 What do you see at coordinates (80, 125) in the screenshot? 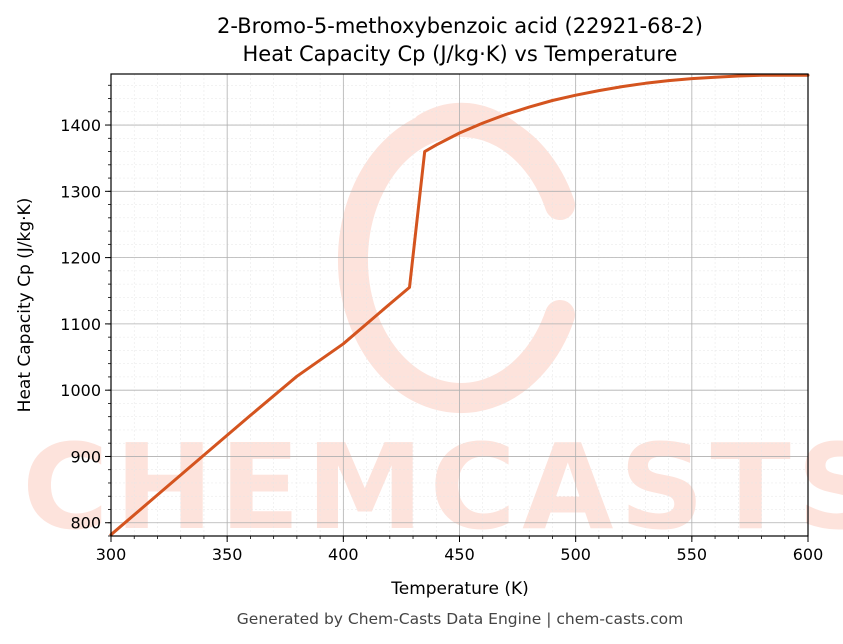
I see `y-tick-label: 1400` at bounding box center [80, 125].